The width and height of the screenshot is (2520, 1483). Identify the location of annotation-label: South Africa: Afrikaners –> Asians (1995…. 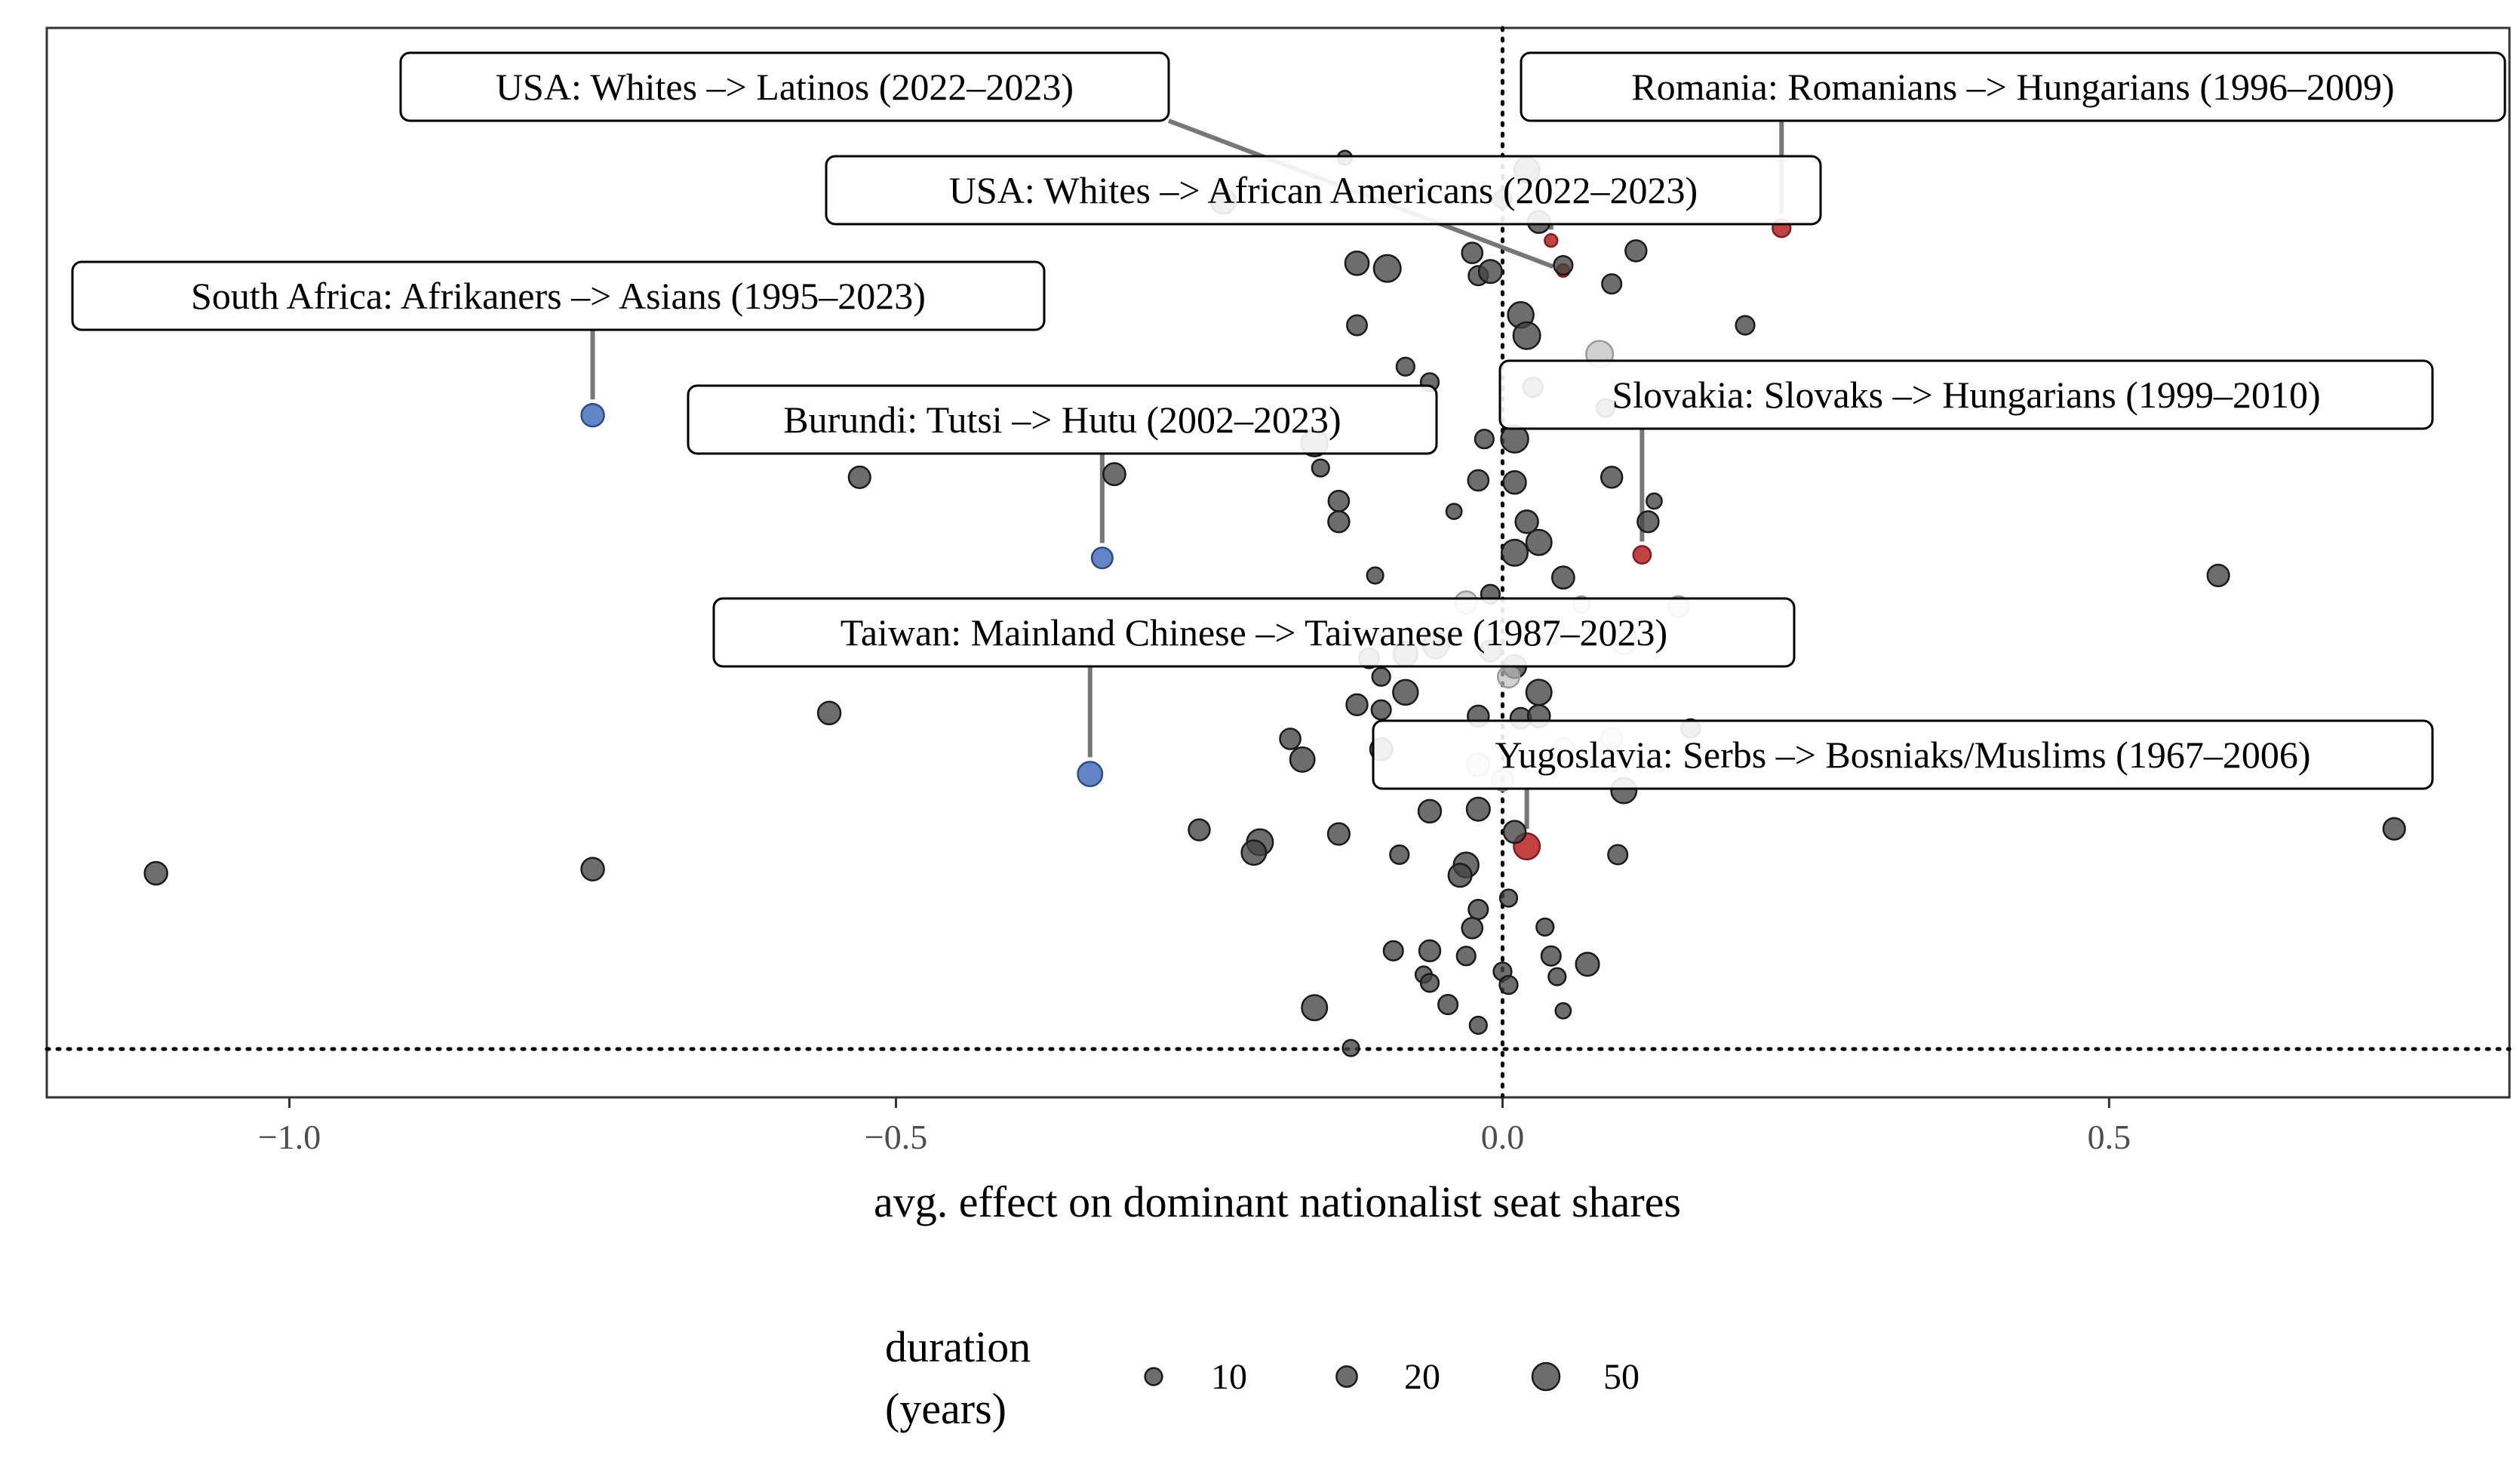
(558, 296).